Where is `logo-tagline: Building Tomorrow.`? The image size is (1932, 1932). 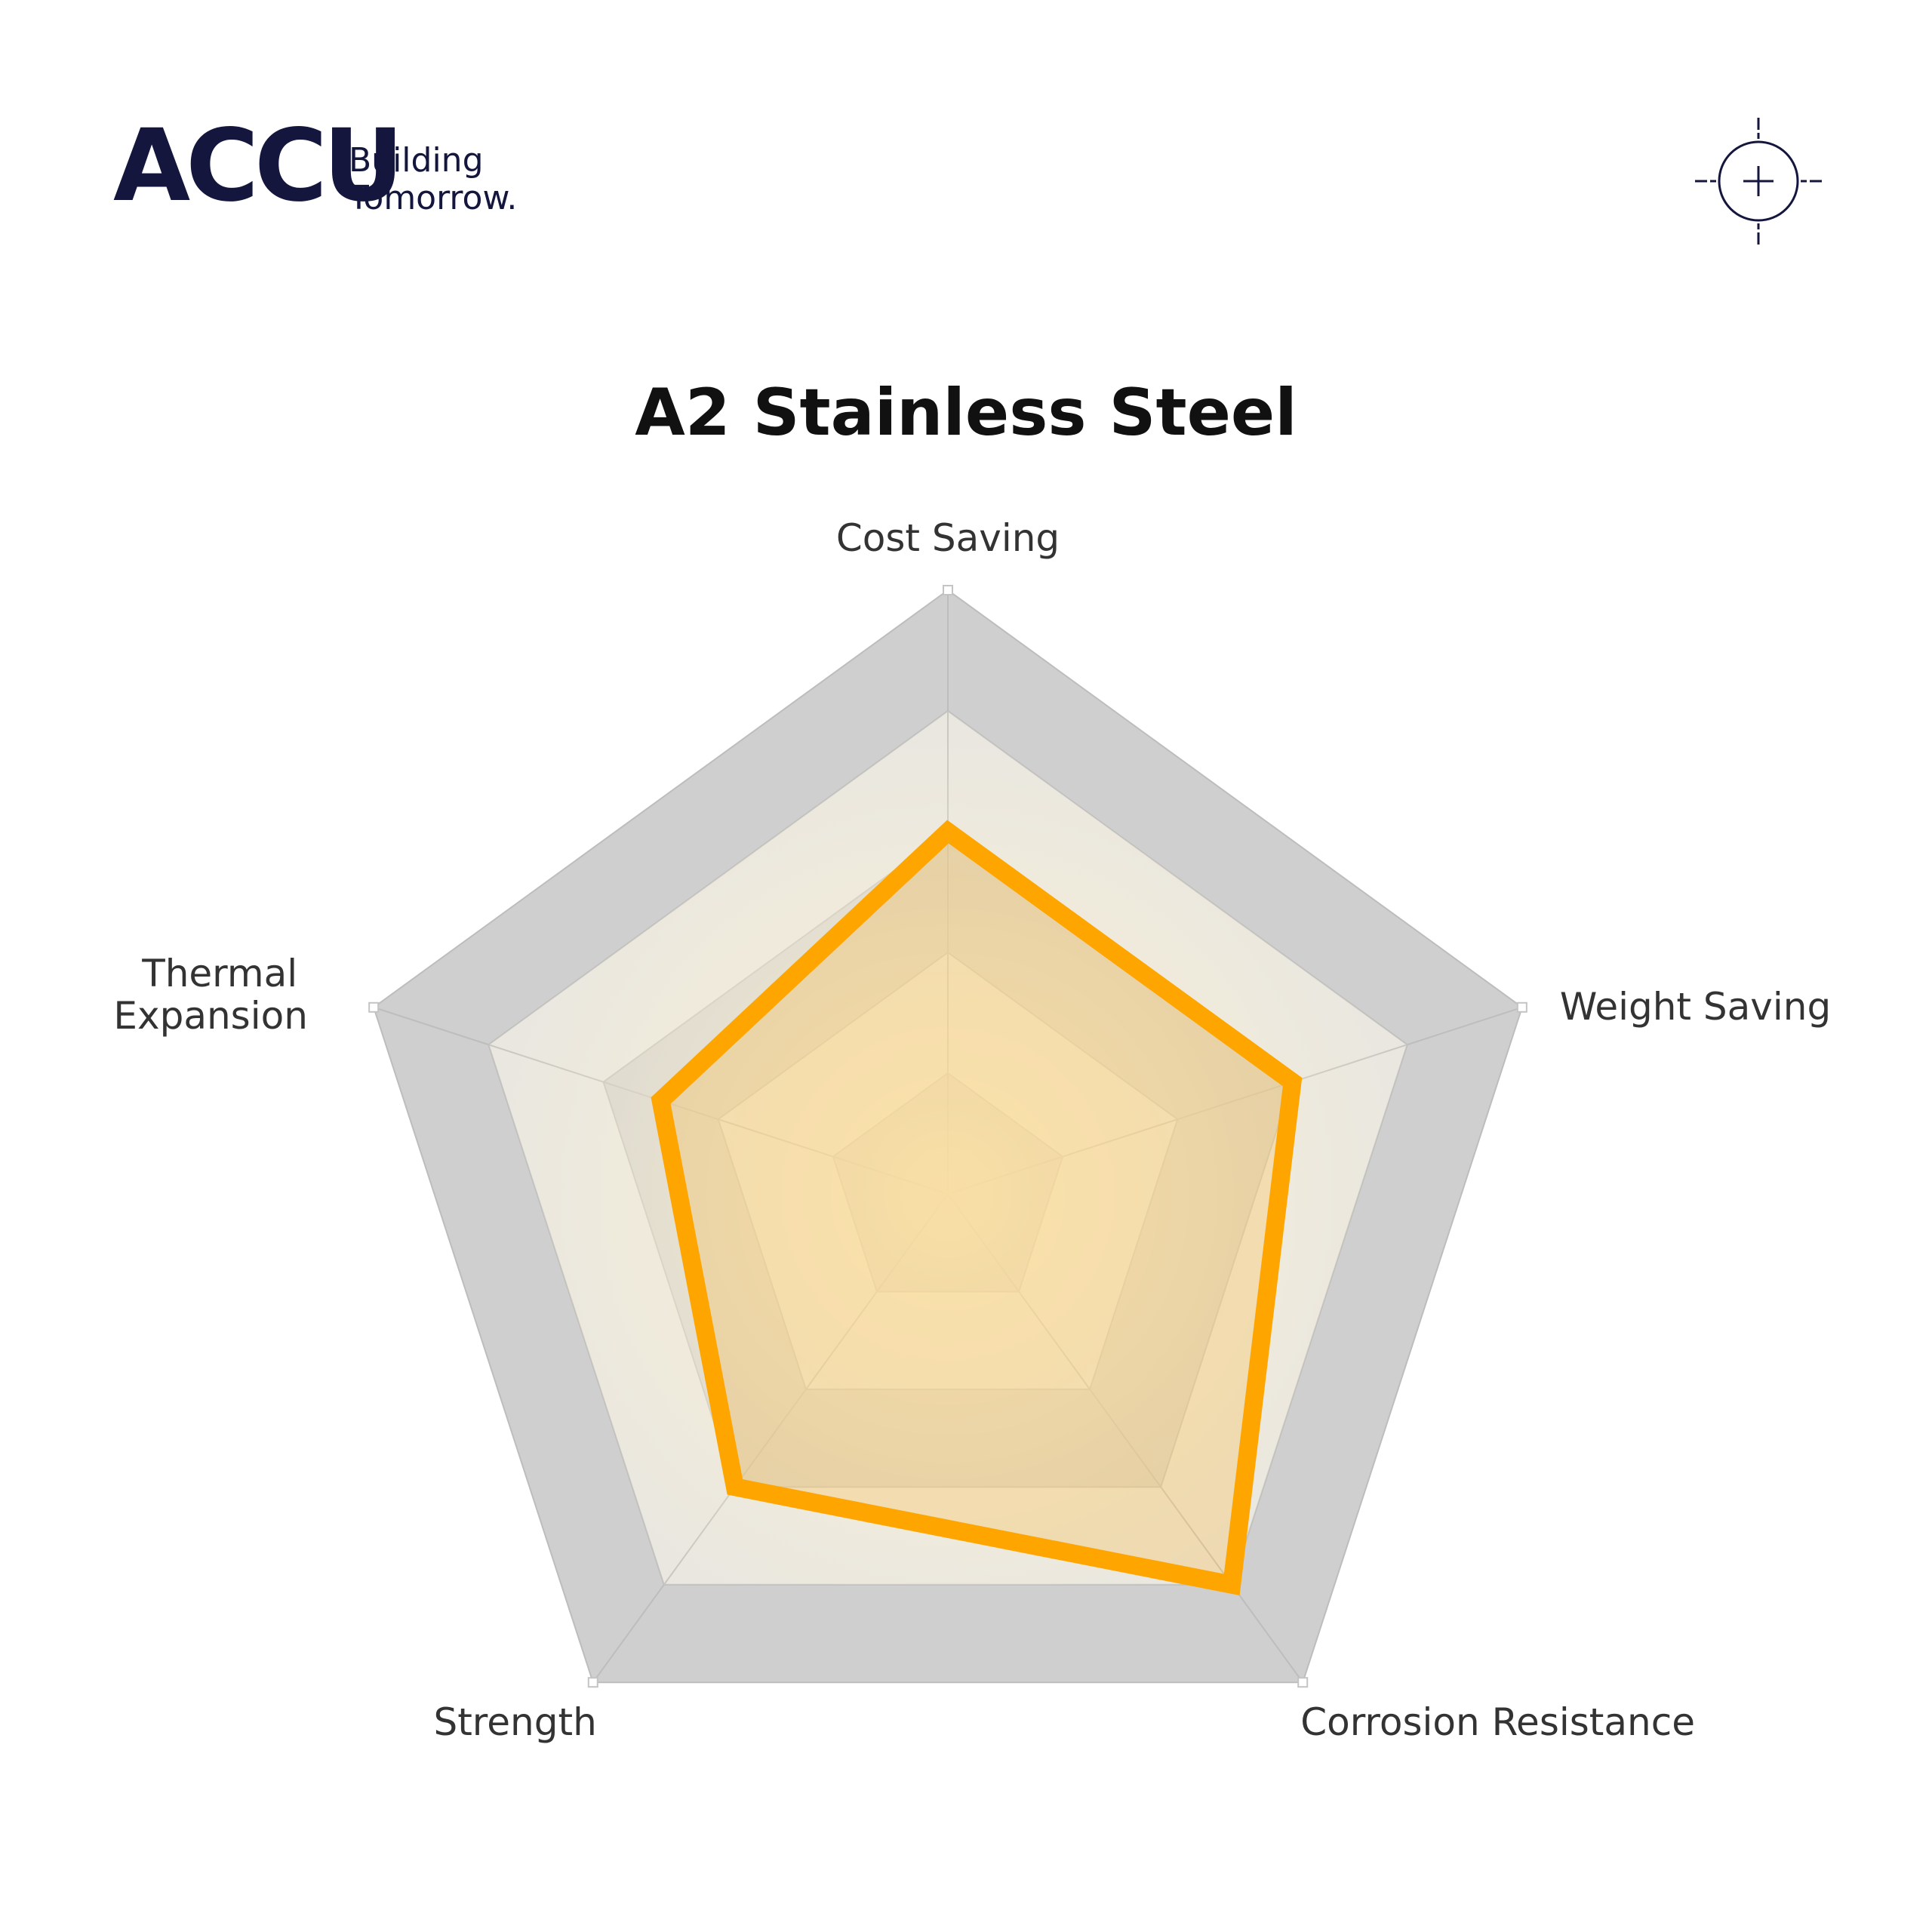 logo-tagline: Building Tomorrow. is located at coordinates (433, 179).